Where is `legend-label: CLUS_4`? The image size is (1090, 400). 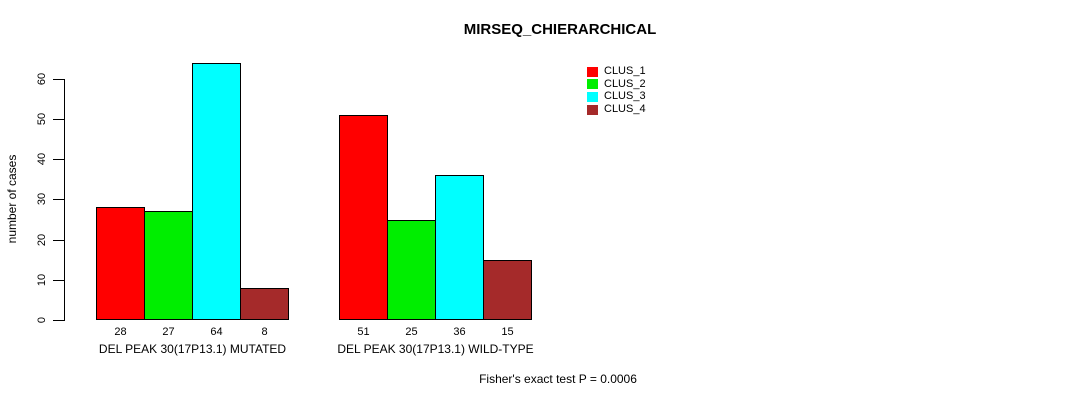 legend-label: CLUS_4 is located at coordinates (625, 109).